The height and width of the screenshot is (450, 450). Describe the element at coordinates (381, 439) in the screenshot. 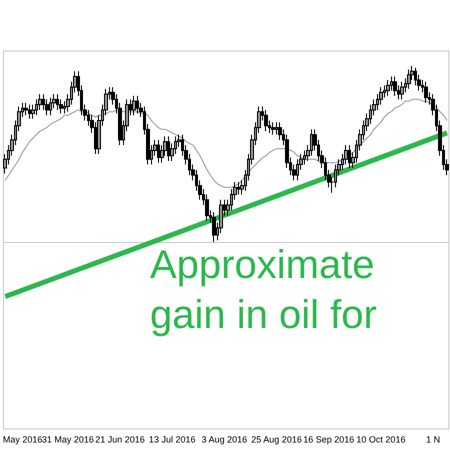

I see `x-tick-label: 10 Oct 2016` at that location.